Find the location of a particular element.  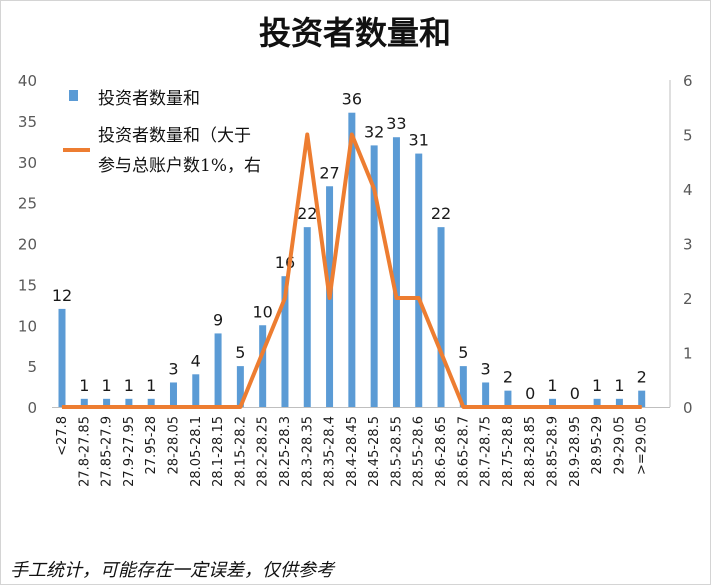

bar-value-label: 22 is located at coordinates (441, 213).